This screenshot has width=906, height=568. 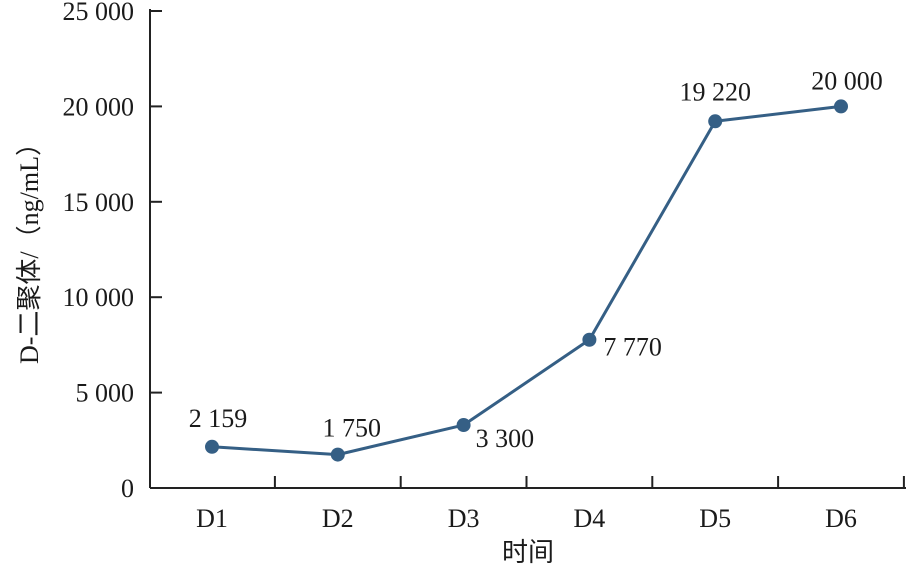 I want to click on y-tick-label: 5 000, so click(x=105, y=393).